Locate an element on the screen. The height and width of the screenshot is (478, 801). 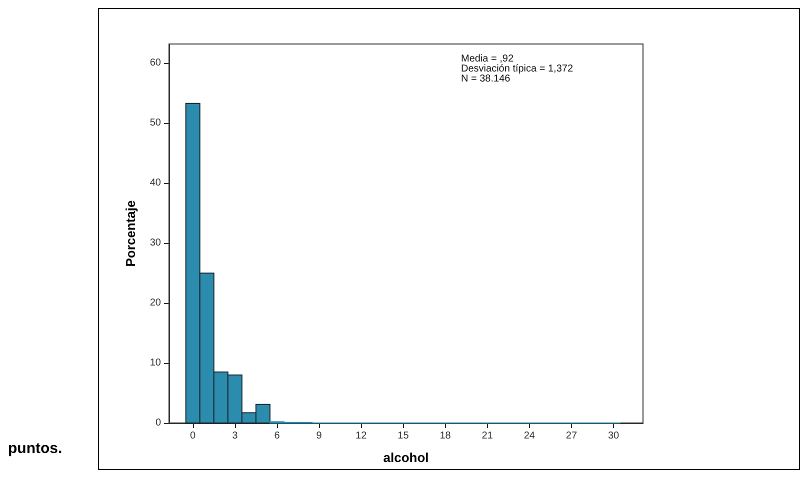
x-tick-label: 30 is located at coordinates (614, 436).